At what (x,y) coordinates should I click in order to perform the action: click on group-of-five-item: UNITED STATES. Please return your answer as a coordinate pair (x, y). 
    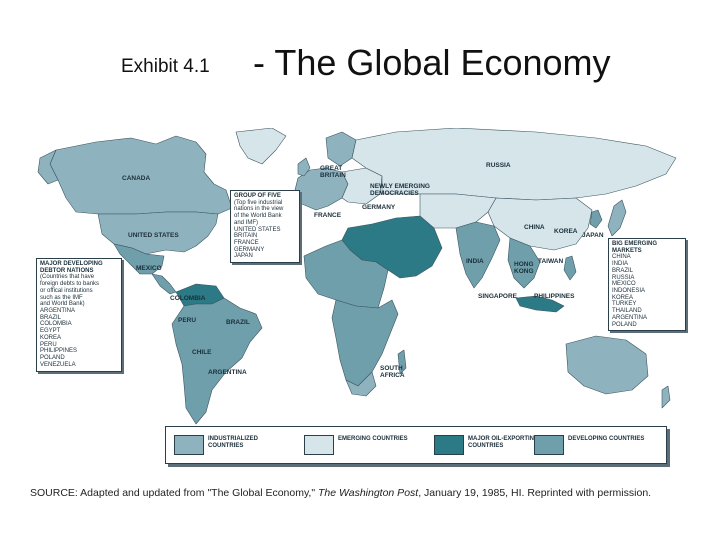
    Looking at the image, I should click on (257, 229).